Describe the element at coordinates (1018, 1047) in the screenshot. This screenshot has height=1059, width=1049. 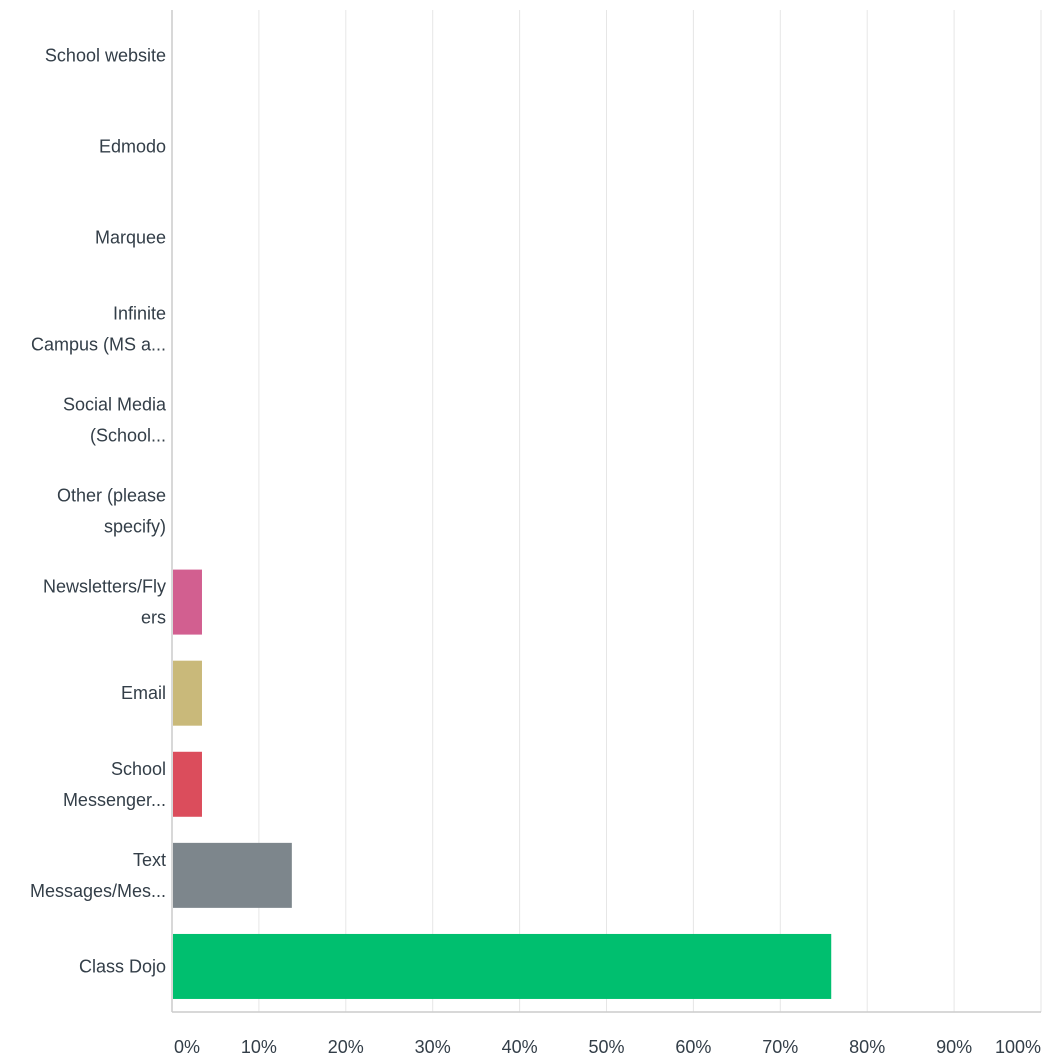
I see `x-tick-label: 100%` at that location.